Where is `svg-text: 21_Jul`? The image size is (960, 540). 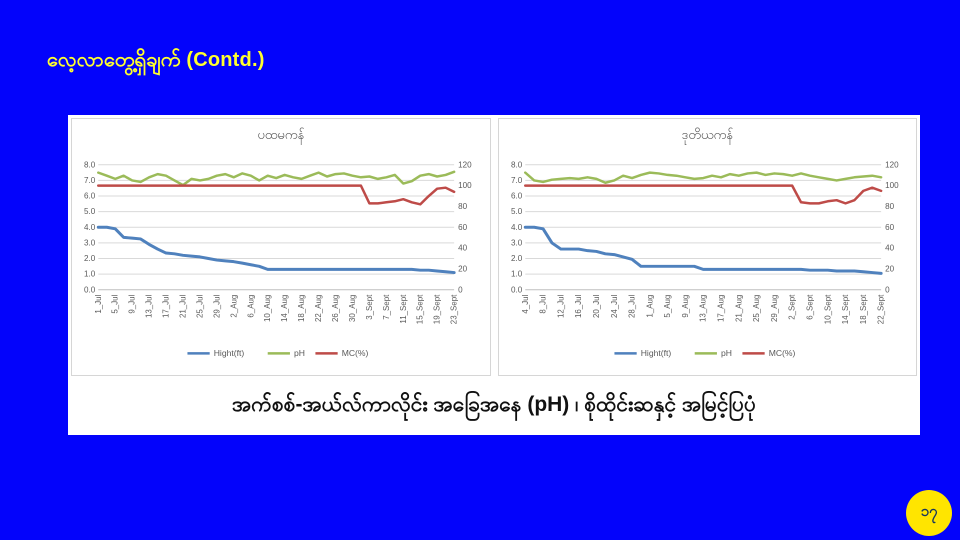 svg-text: 21_Jul is located at coordinates (182, 307).